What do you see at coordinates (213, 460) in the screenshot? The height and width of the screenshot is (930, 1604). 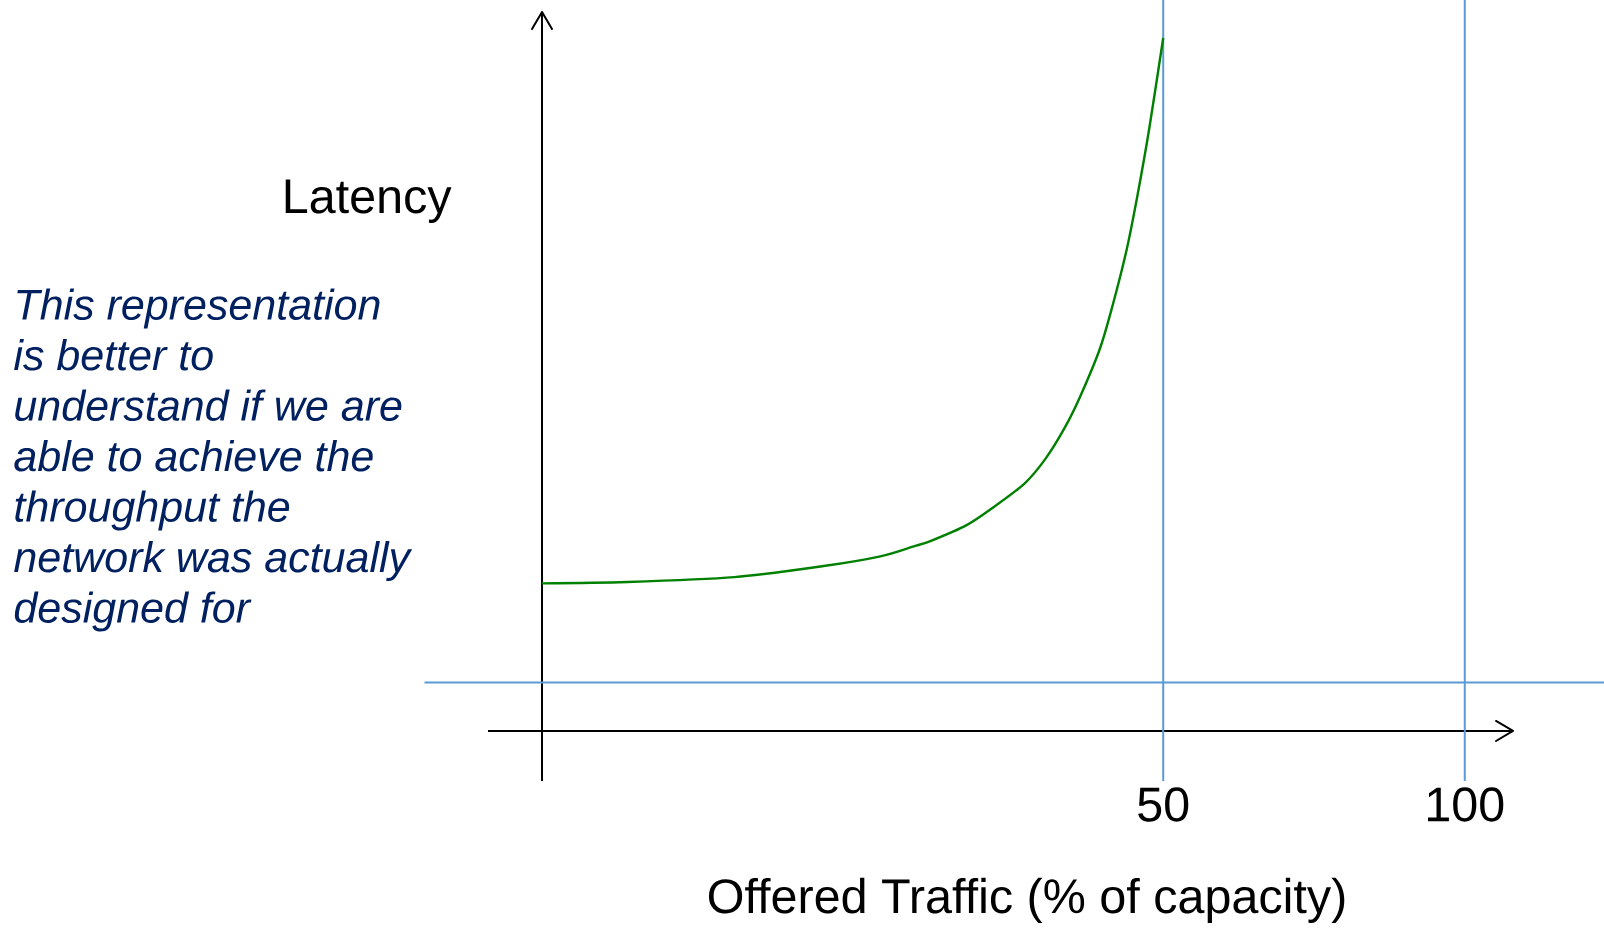 I see `text: This representation is better to understand if we are able to achieve the throughput the network was actually designed for` at bounding box center [213, 460].